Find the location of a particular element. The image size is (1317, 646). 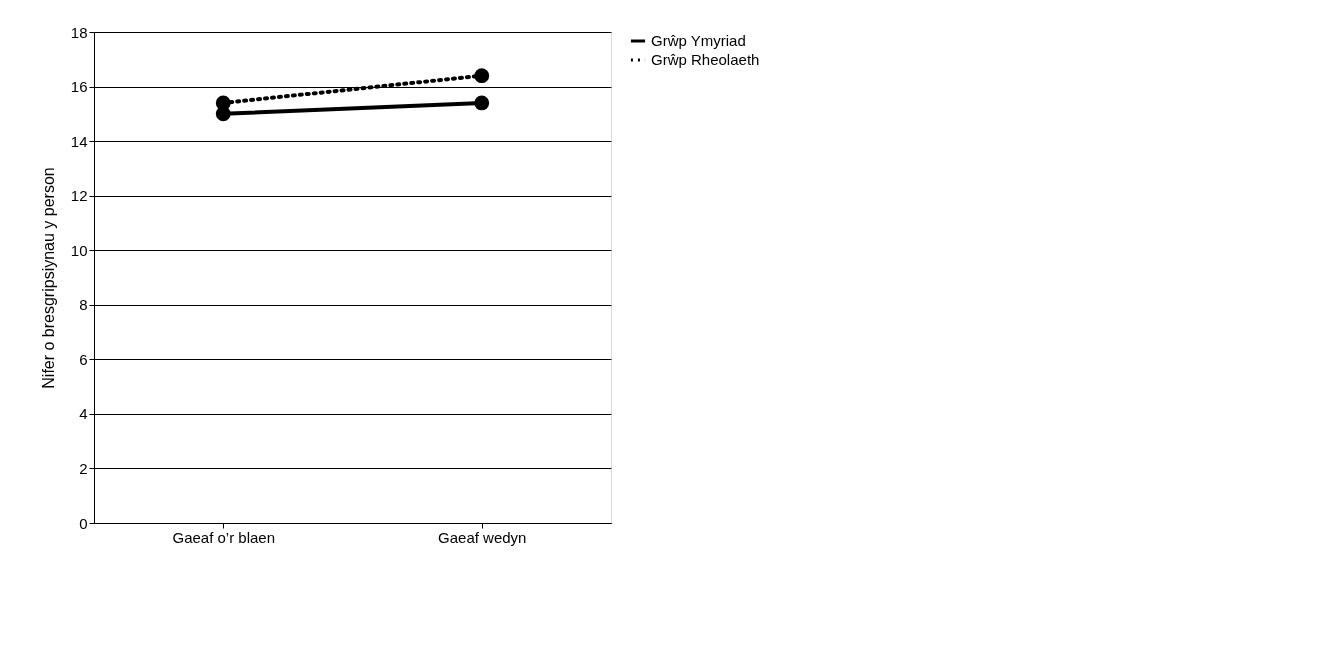

y-tick-label: 2 is located at coordinates (83, 468).